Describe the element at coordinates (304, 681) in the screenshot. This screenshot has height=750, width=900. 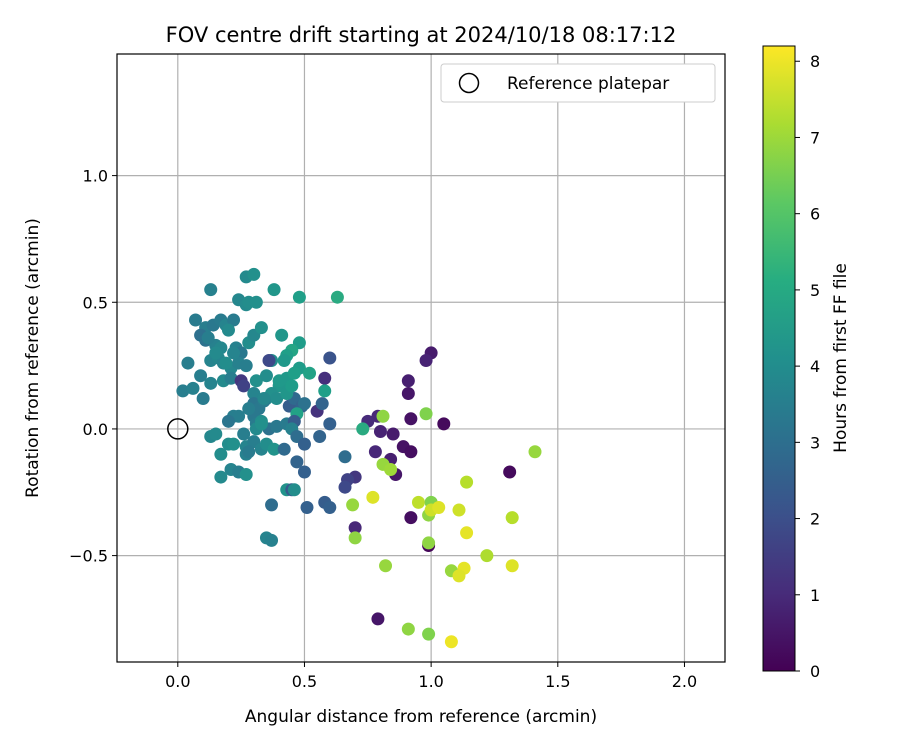
I see `x-tick-label: 0.5` at that location.